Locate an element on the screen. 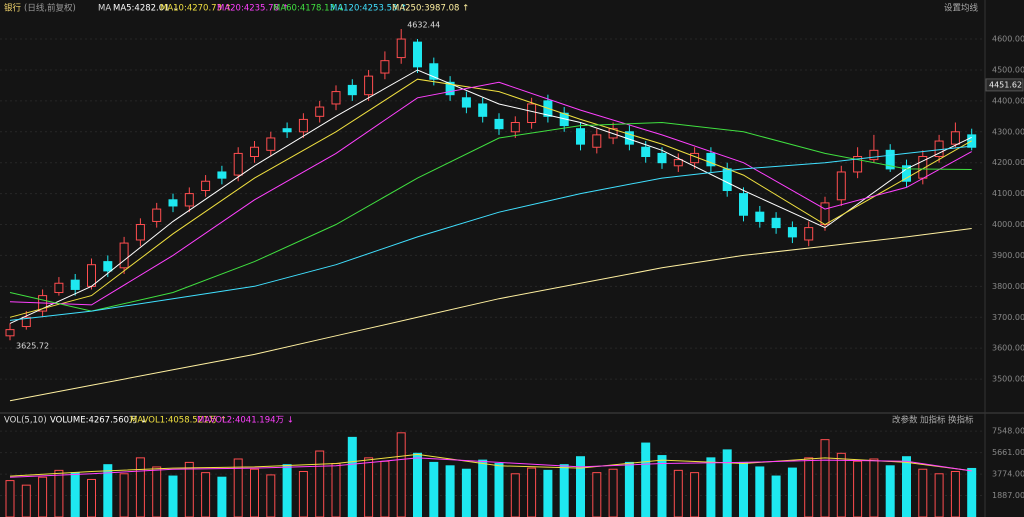 The width and height of the screenshot is (1024, 517). last-price-box is located at coordinates (1004, 85).